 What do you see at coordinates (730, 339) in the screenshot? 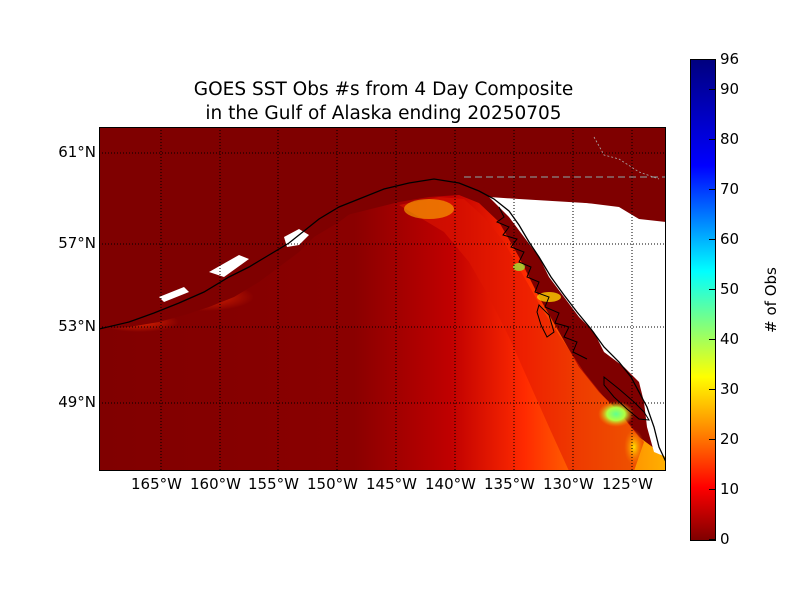
I see `colorbar-label-40: 40` at bounding box center [730, 339].